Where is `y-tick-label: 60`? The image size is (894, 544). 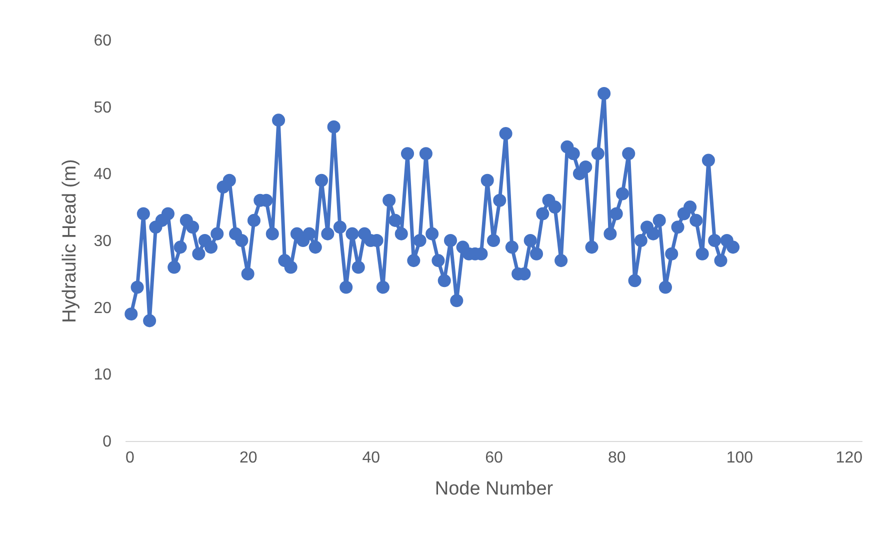 y-tick-label: 60 is located at coordinates (103, 41).